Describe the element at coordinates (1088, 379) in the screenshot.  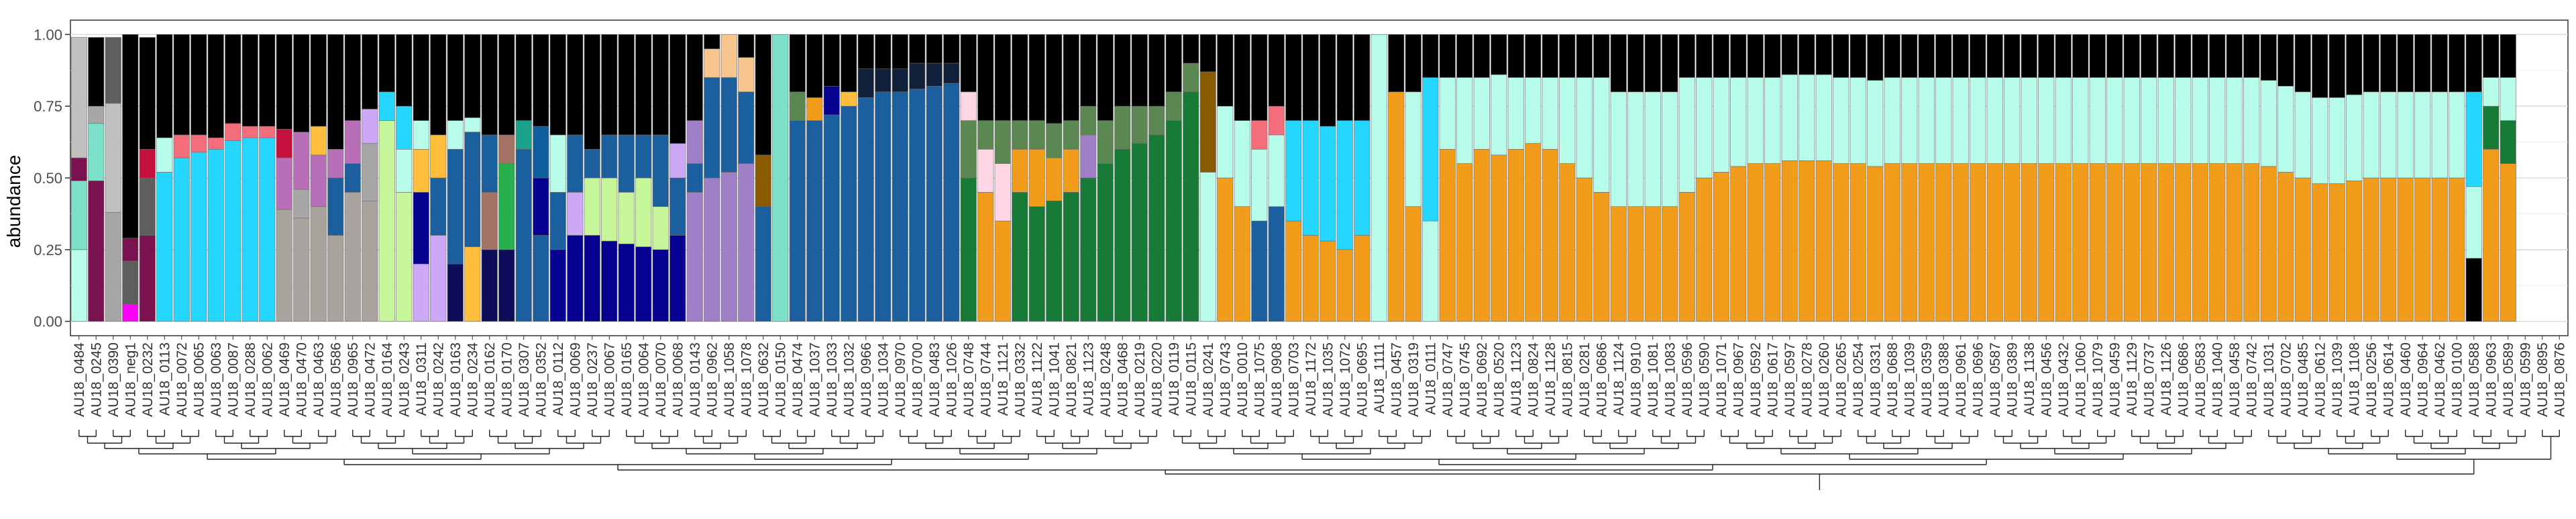
I see `x-tick-label: AU18_1123` at that location.